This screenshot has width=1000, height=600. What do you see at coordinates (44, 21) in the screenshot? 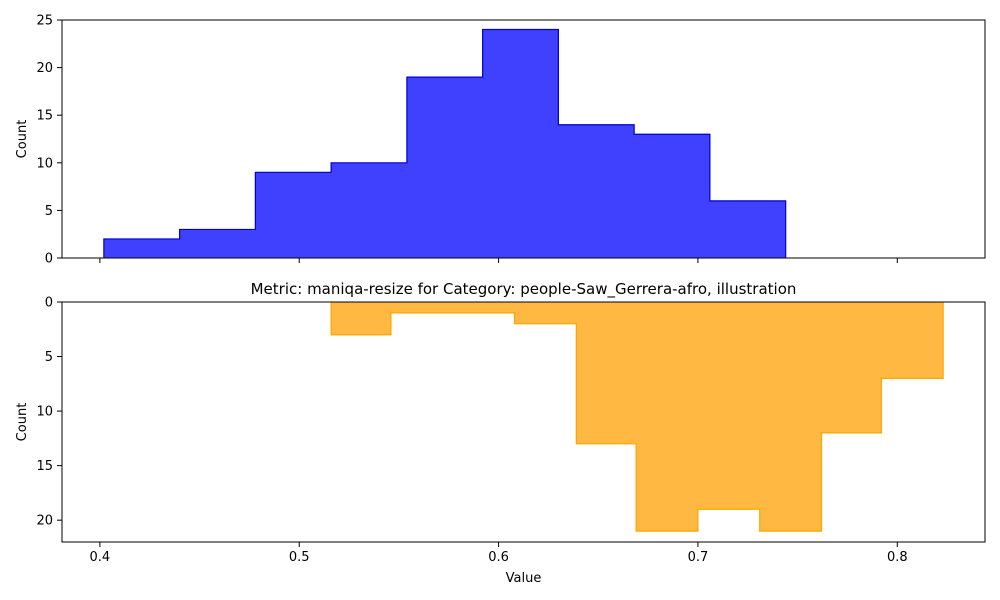
I see `y-tick-label: 25` at bounding box center [44, 21].